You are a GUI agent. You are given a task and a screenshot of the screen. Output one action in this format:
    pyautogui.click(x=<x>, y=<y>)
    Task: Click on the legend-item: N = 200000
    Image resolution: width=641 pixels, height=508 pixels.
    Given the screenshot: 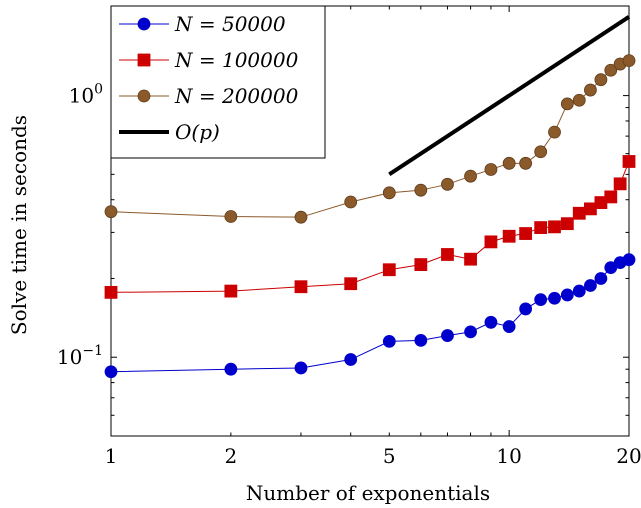 What is the action you would take?
    pyautogui.click(x=209, y=96)
    